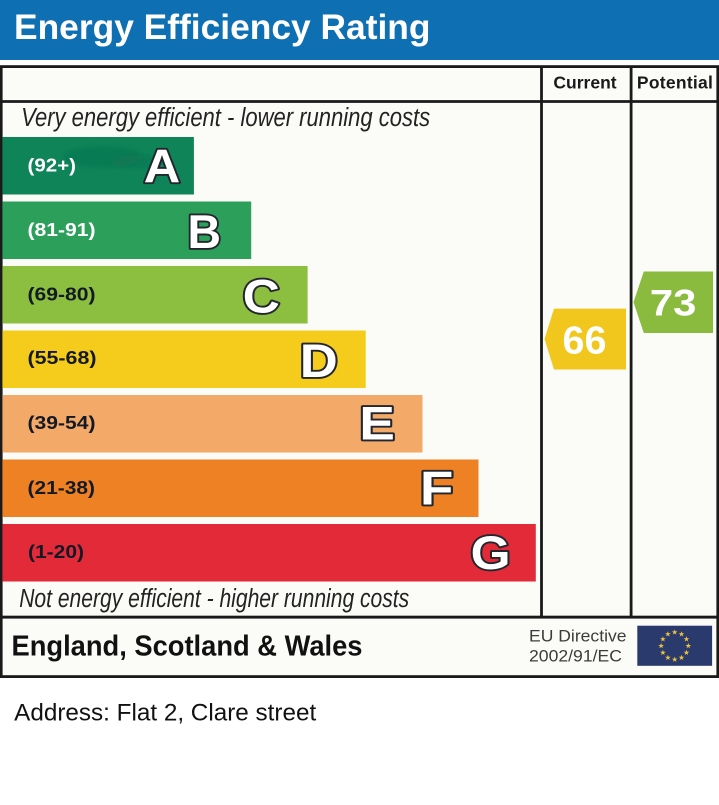  What do you see at coordinates (56, 552) in the screenshot?
I see `svg-text: (1-20)` at bounding box center [56, 552].